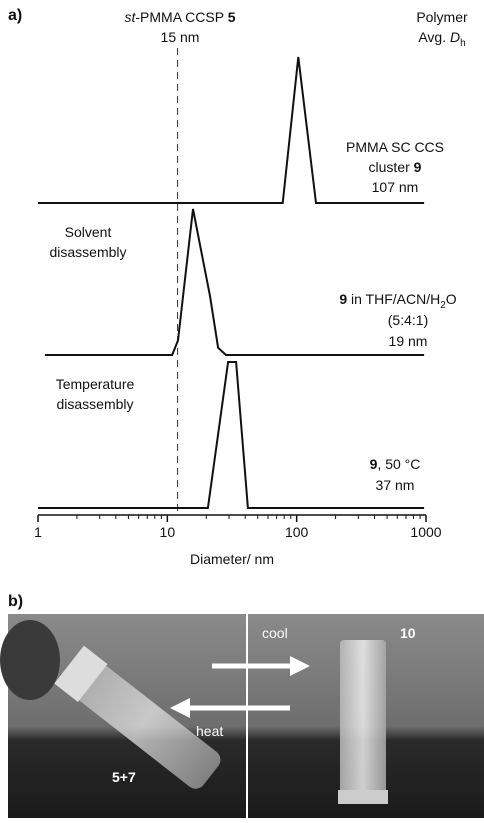 This screenshot has height=823, width=484. Describe the element at coordinates (425, 532) in the screenshot. I see `x-tick-label: 1000` at that location.